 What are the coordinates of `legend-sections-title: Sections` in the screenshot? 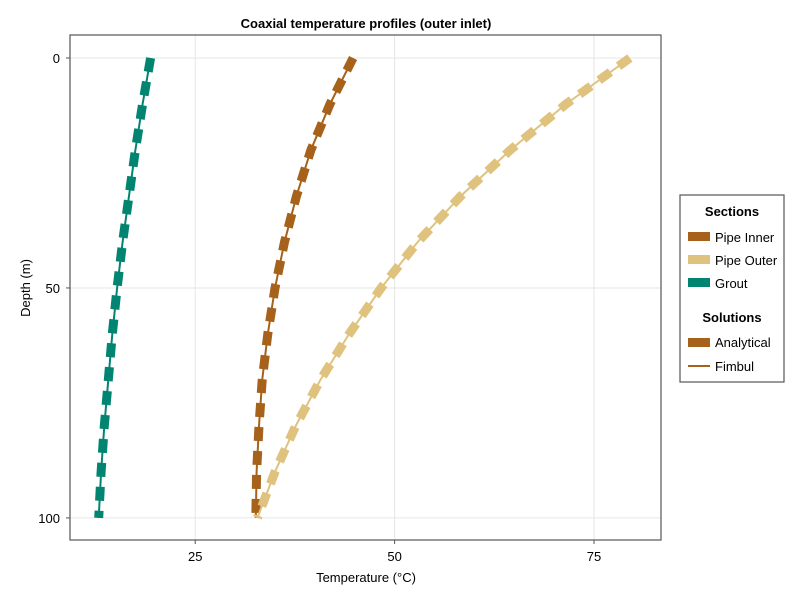 It's located at (732, 211).